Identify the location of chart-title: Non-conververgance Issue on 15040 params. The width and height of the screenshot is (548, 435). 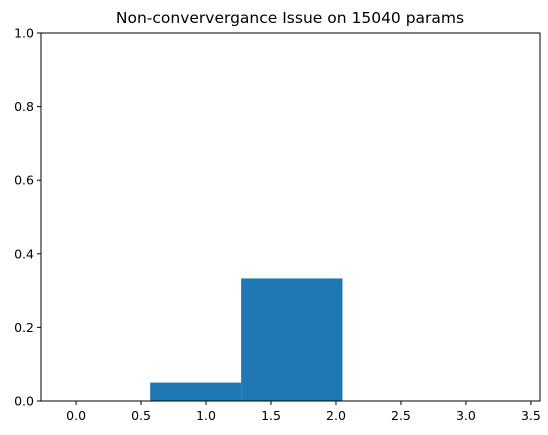
(290, 18).